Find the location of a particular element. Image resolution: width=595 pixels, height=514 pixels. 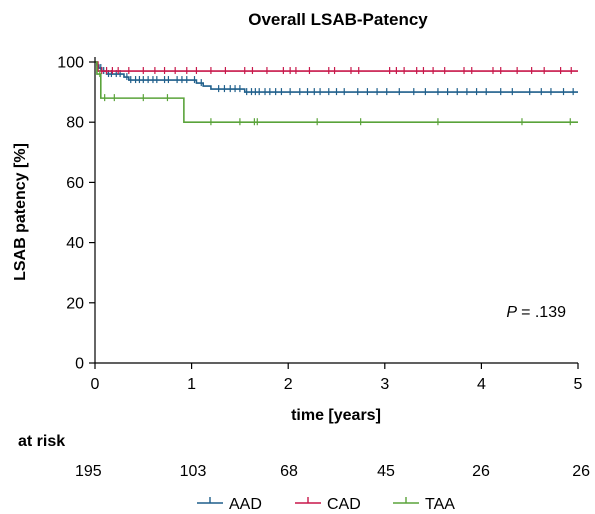

plot-lines is located at coordinates (336, 93).